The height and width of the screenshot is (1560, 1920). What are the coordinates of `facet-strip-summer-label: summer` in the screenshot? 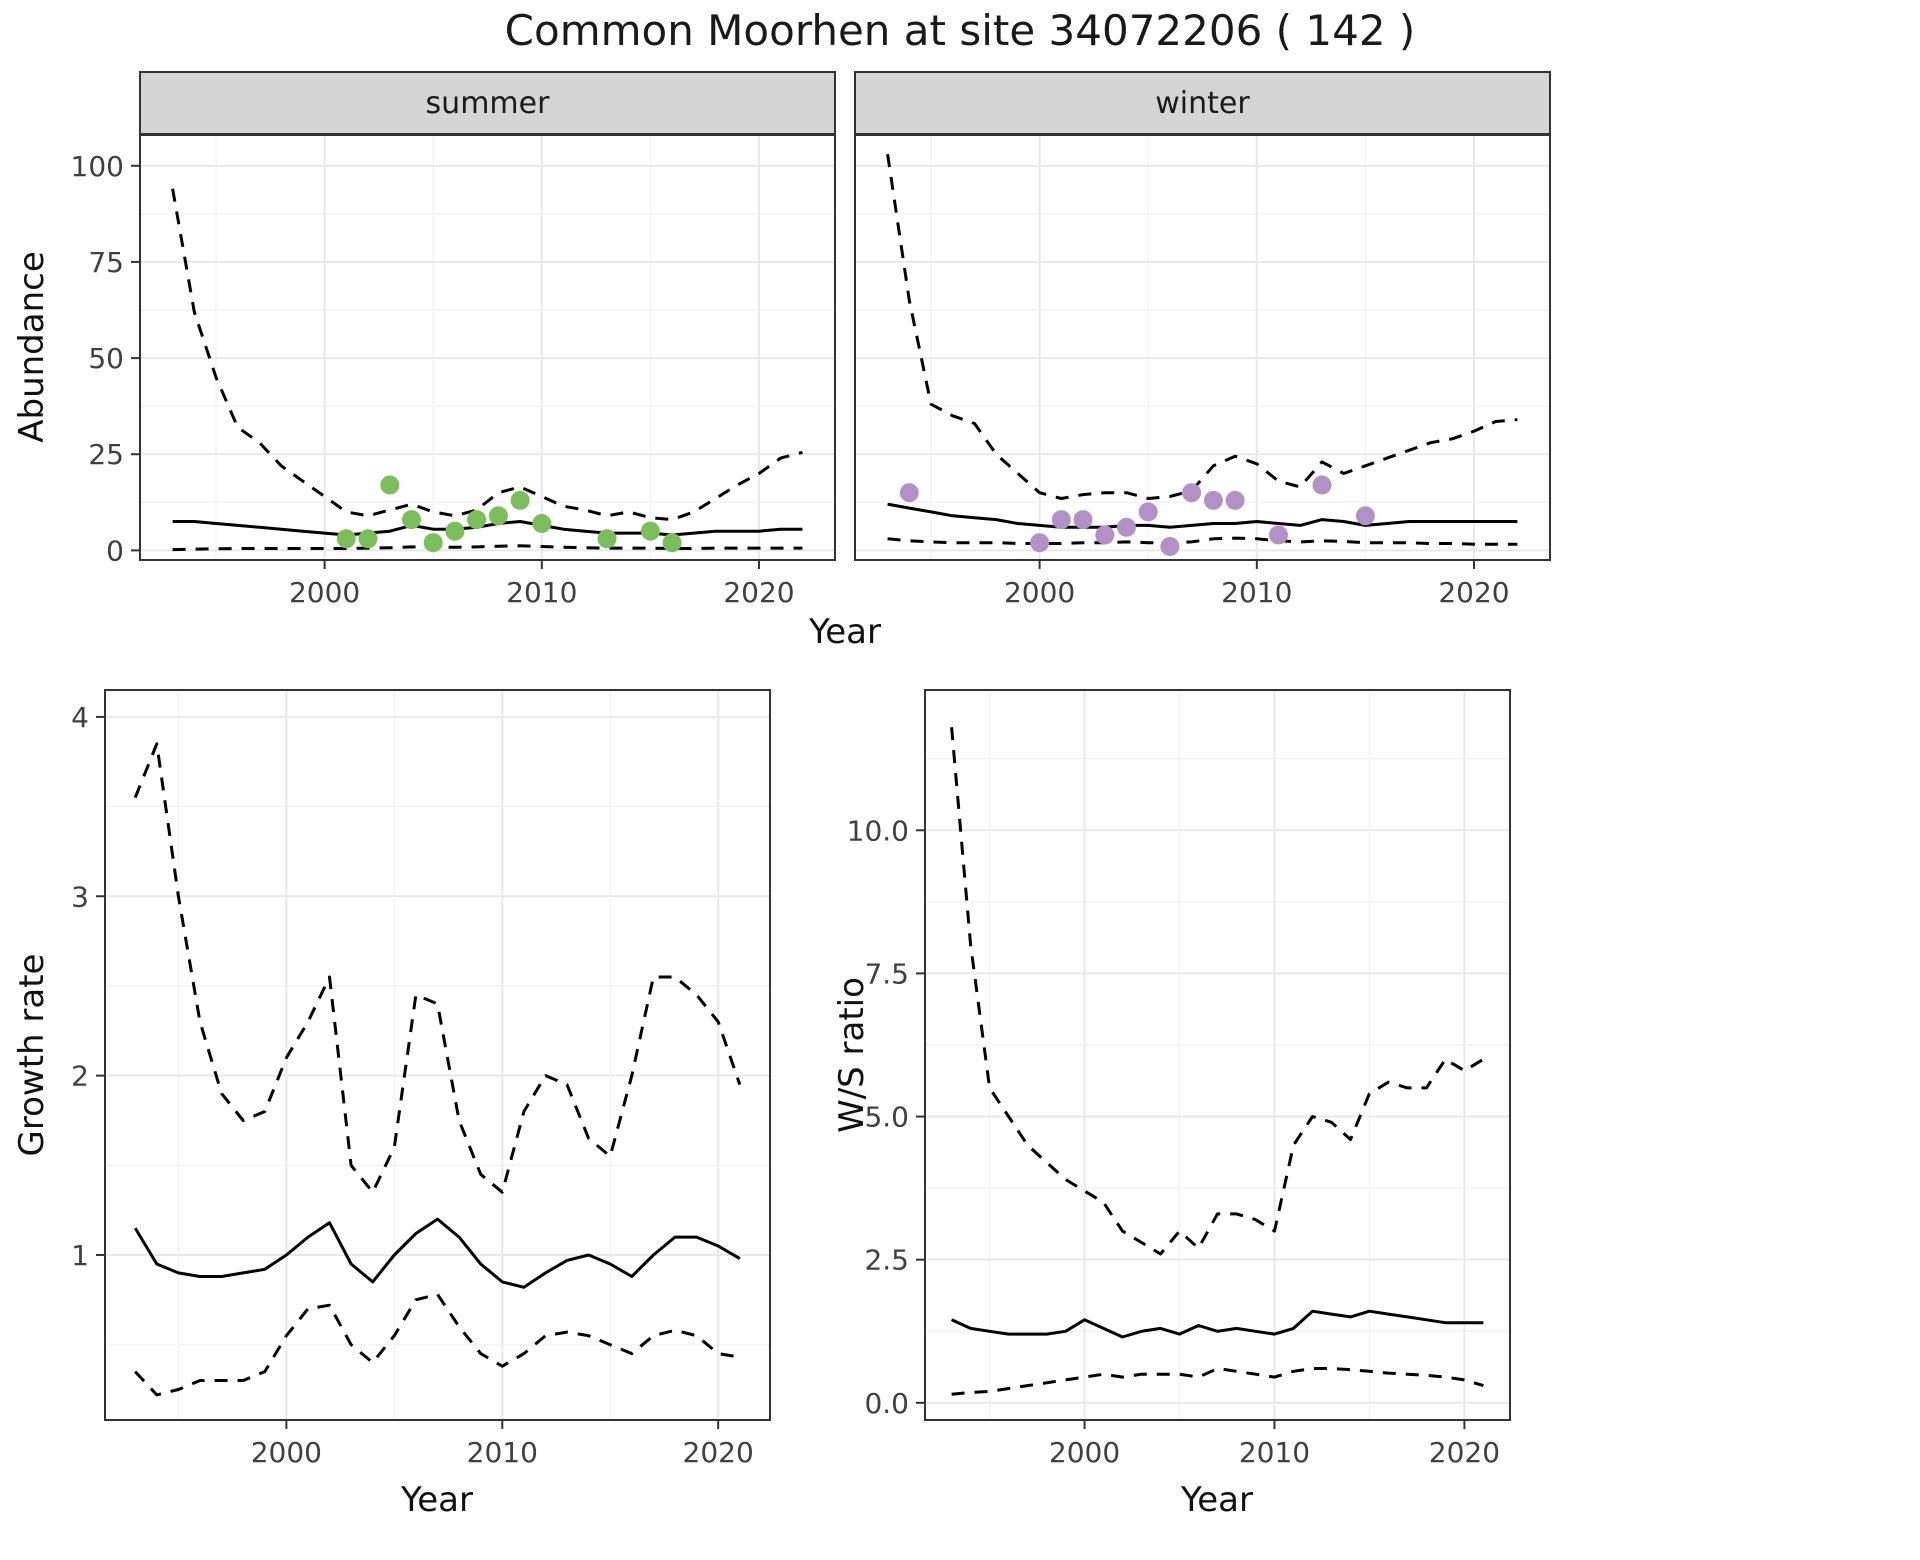 It's located at (487, 103).